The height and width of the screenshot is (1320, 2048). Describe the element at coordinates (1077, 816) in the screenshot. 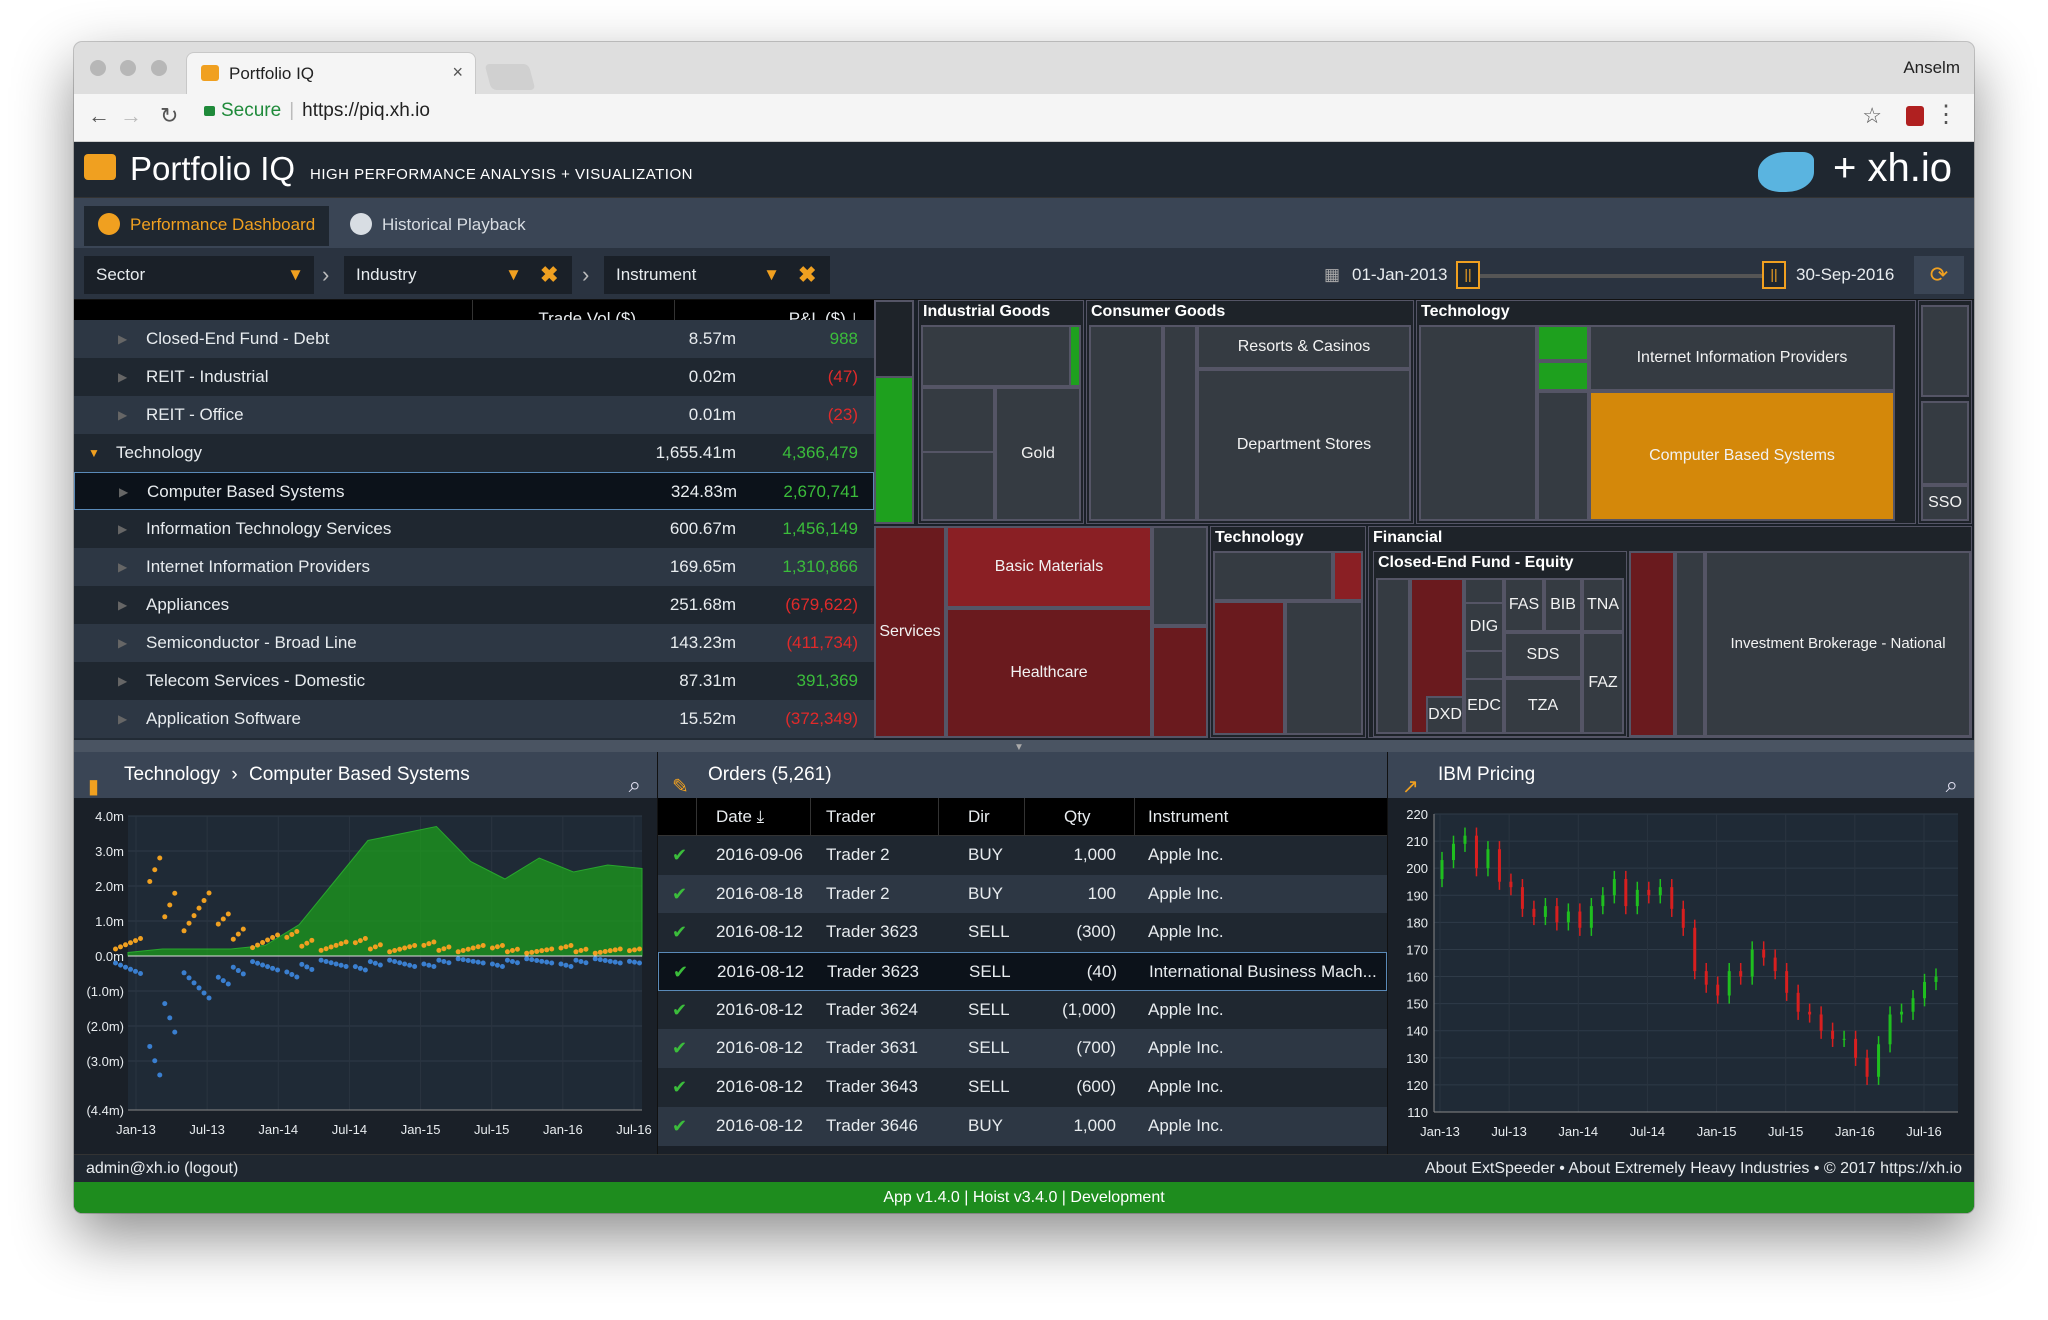

I see `col-qty: Qty` at that location.